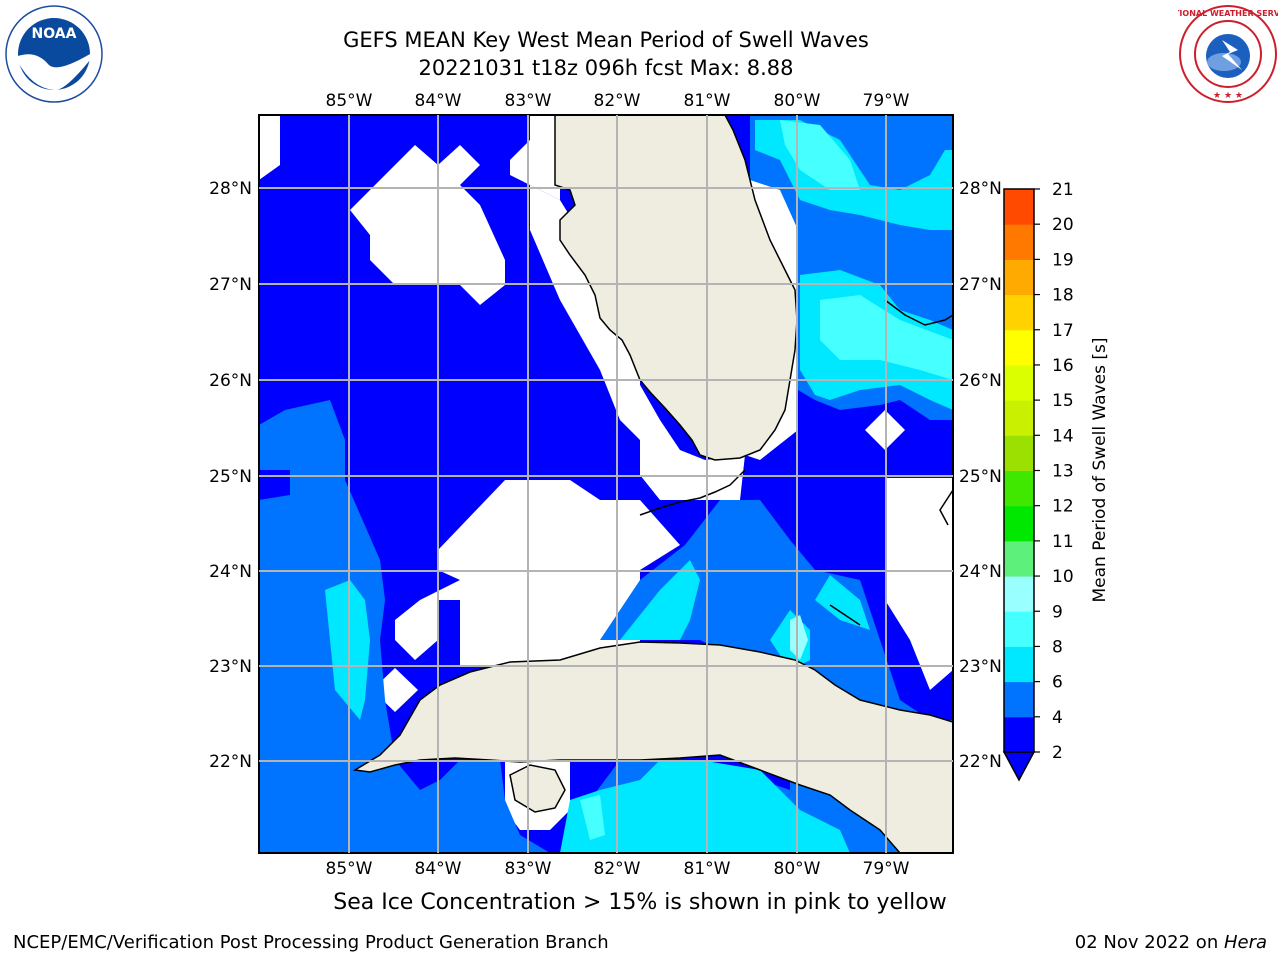  I want to click on lon-labels-top: 85°W 84°W 83°W 82°W 81°W 80°W 79°W, so click(618, 101).